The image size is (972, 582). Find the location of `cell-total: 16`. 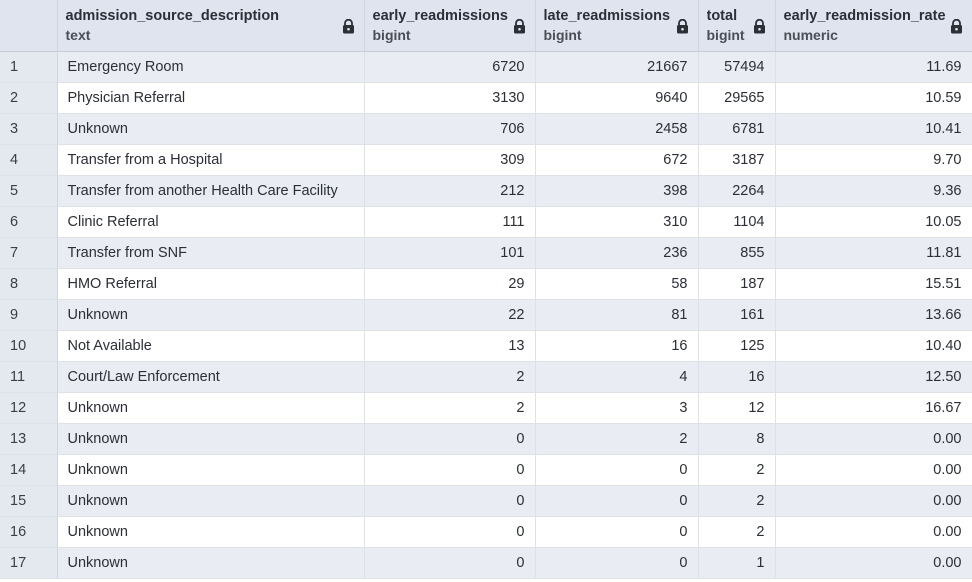

cell-total: 16 is located at coordinates (737, 377).